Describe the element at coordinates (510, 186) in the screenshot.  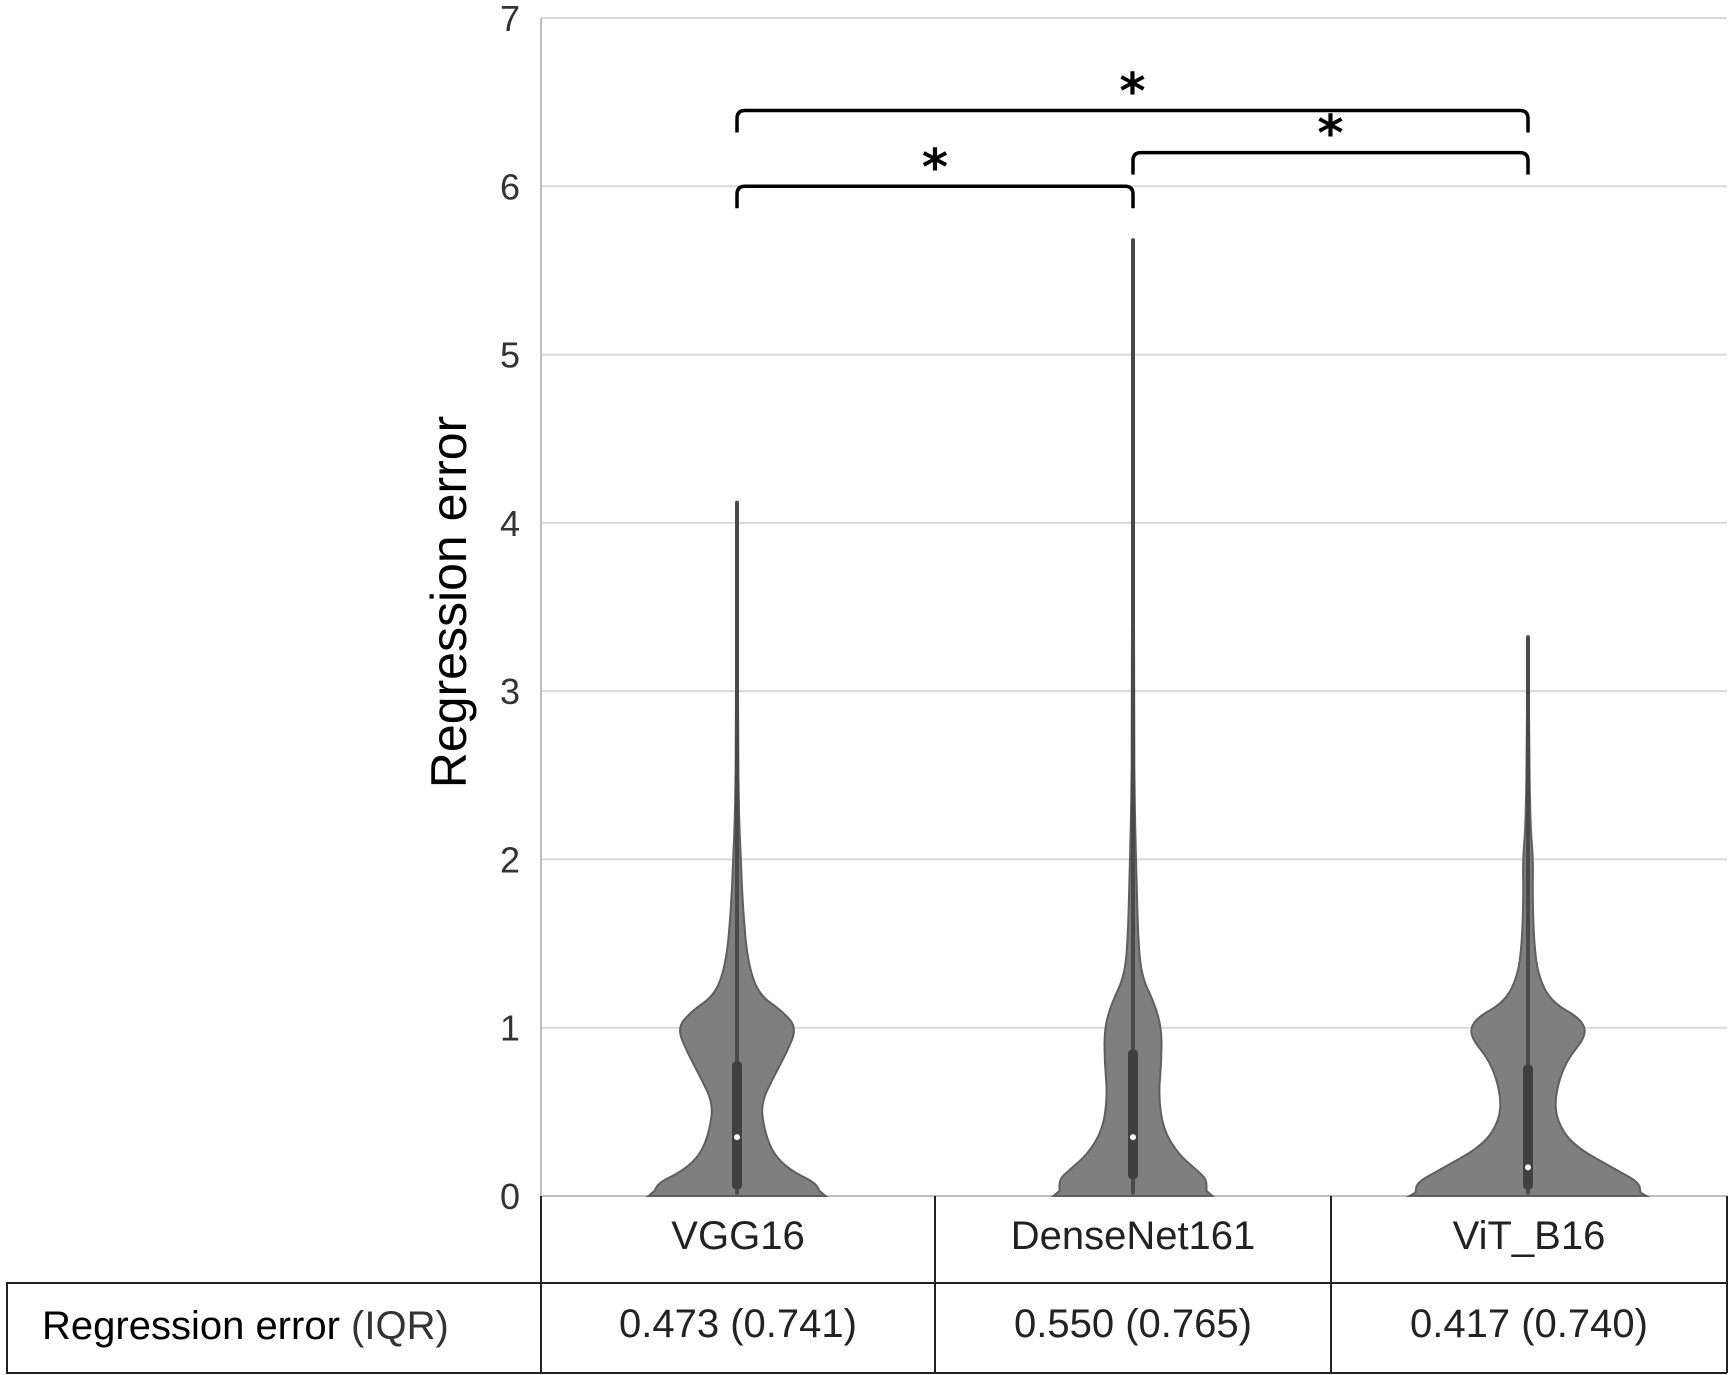
I see `y-tick-label: 6` at that location.